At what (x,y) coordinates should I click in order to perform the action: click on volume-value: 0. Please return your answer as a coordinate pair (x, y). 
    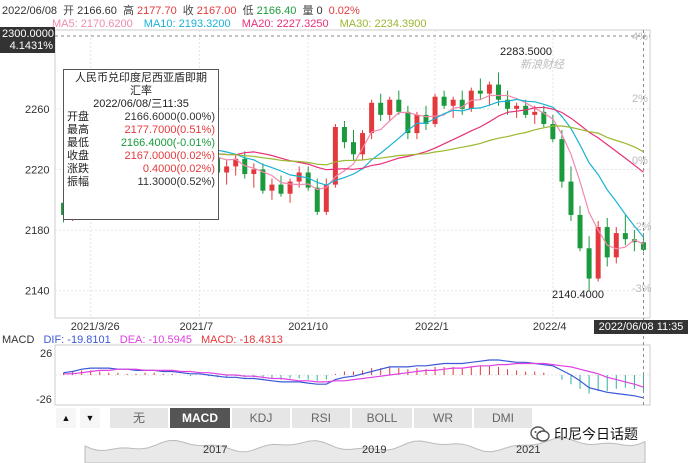
    Looking at the image, I should click on (319, 11).